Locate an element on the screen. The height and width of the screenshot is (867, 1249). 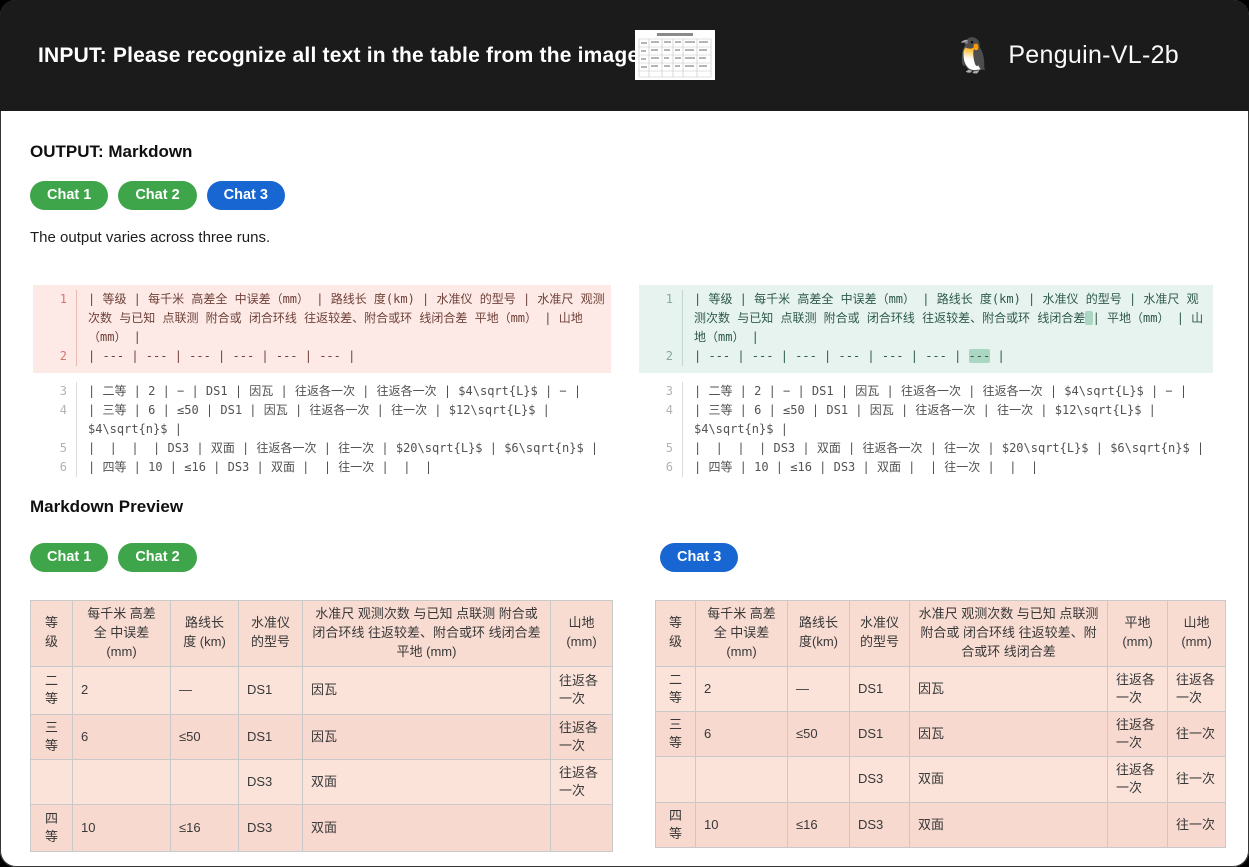
tab-chat-1: Chat 1 is located at coordinates (69, 195).